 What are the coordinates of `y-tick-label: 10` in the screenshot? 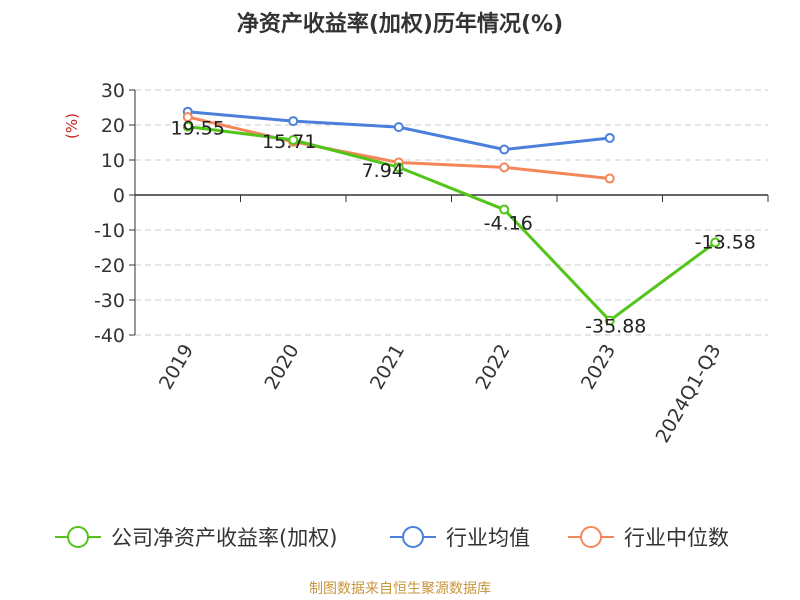 It's located at (113, 161).